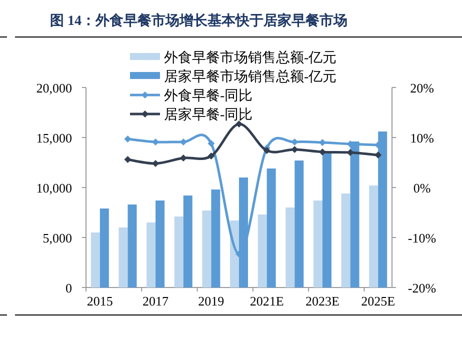 The width and height of the screenshot is (462, 349). Describe the element at coordinates (54, 188) in the screenshot. I see `y-tick-label: 10,000` at that location.